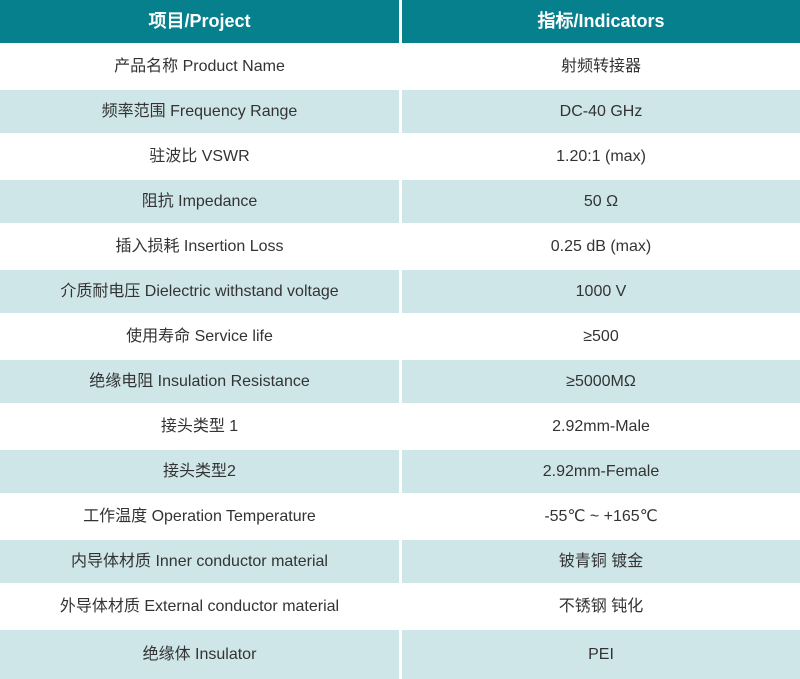 Image resolution: width=800 pixels, height=679 pixels. What do you see at coordinates (199, 382) in the screenshot?
I see `project-cell: 绝缘电阻 Insulation Resistance` at bounding box center [199, 382].